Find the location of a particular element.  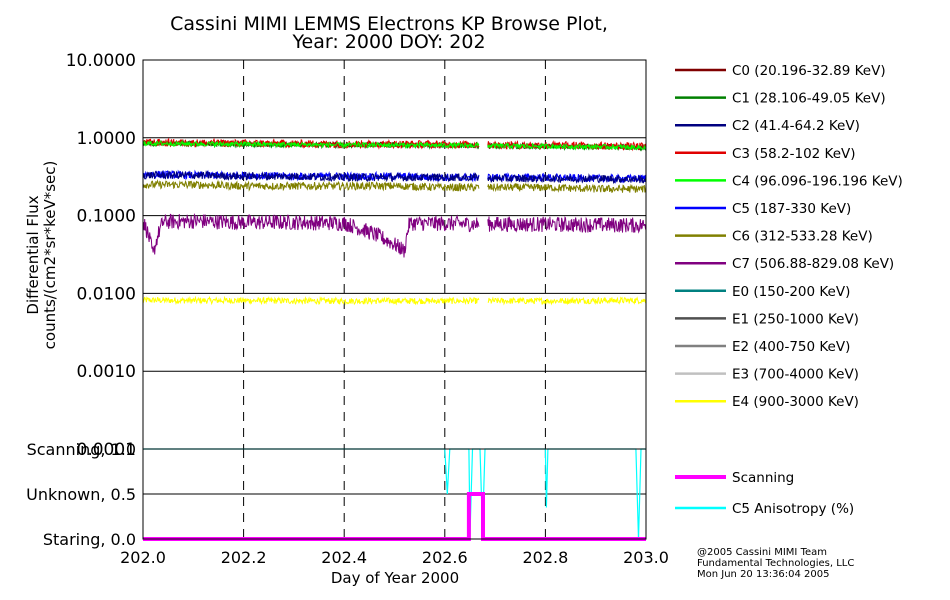

x-axis-label: Day of Year 2000 is located at coordinates (395, 578).